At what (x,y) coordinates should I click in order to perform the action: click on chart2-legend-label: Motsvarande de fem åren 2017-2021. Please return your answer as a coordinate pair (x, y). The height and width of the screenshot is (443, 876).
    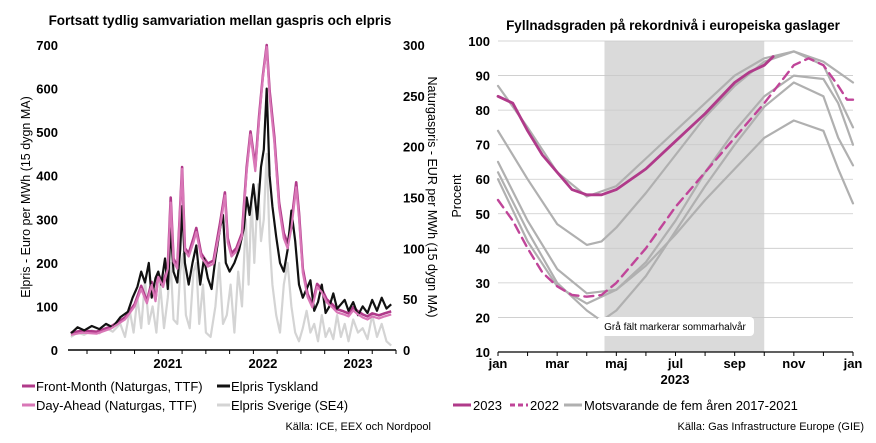
    Looking at the image, I should click on (691, 405).